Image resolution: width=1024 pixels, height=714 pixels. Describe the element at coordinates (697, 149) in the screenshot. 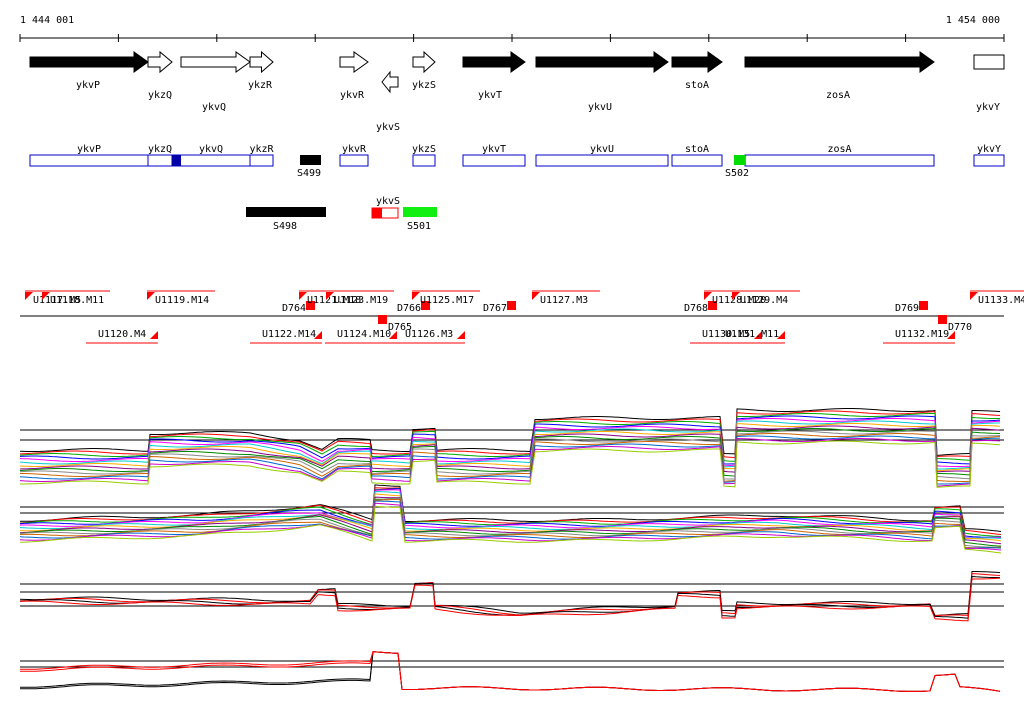

I see `gene-box-label: stoA` at that location.